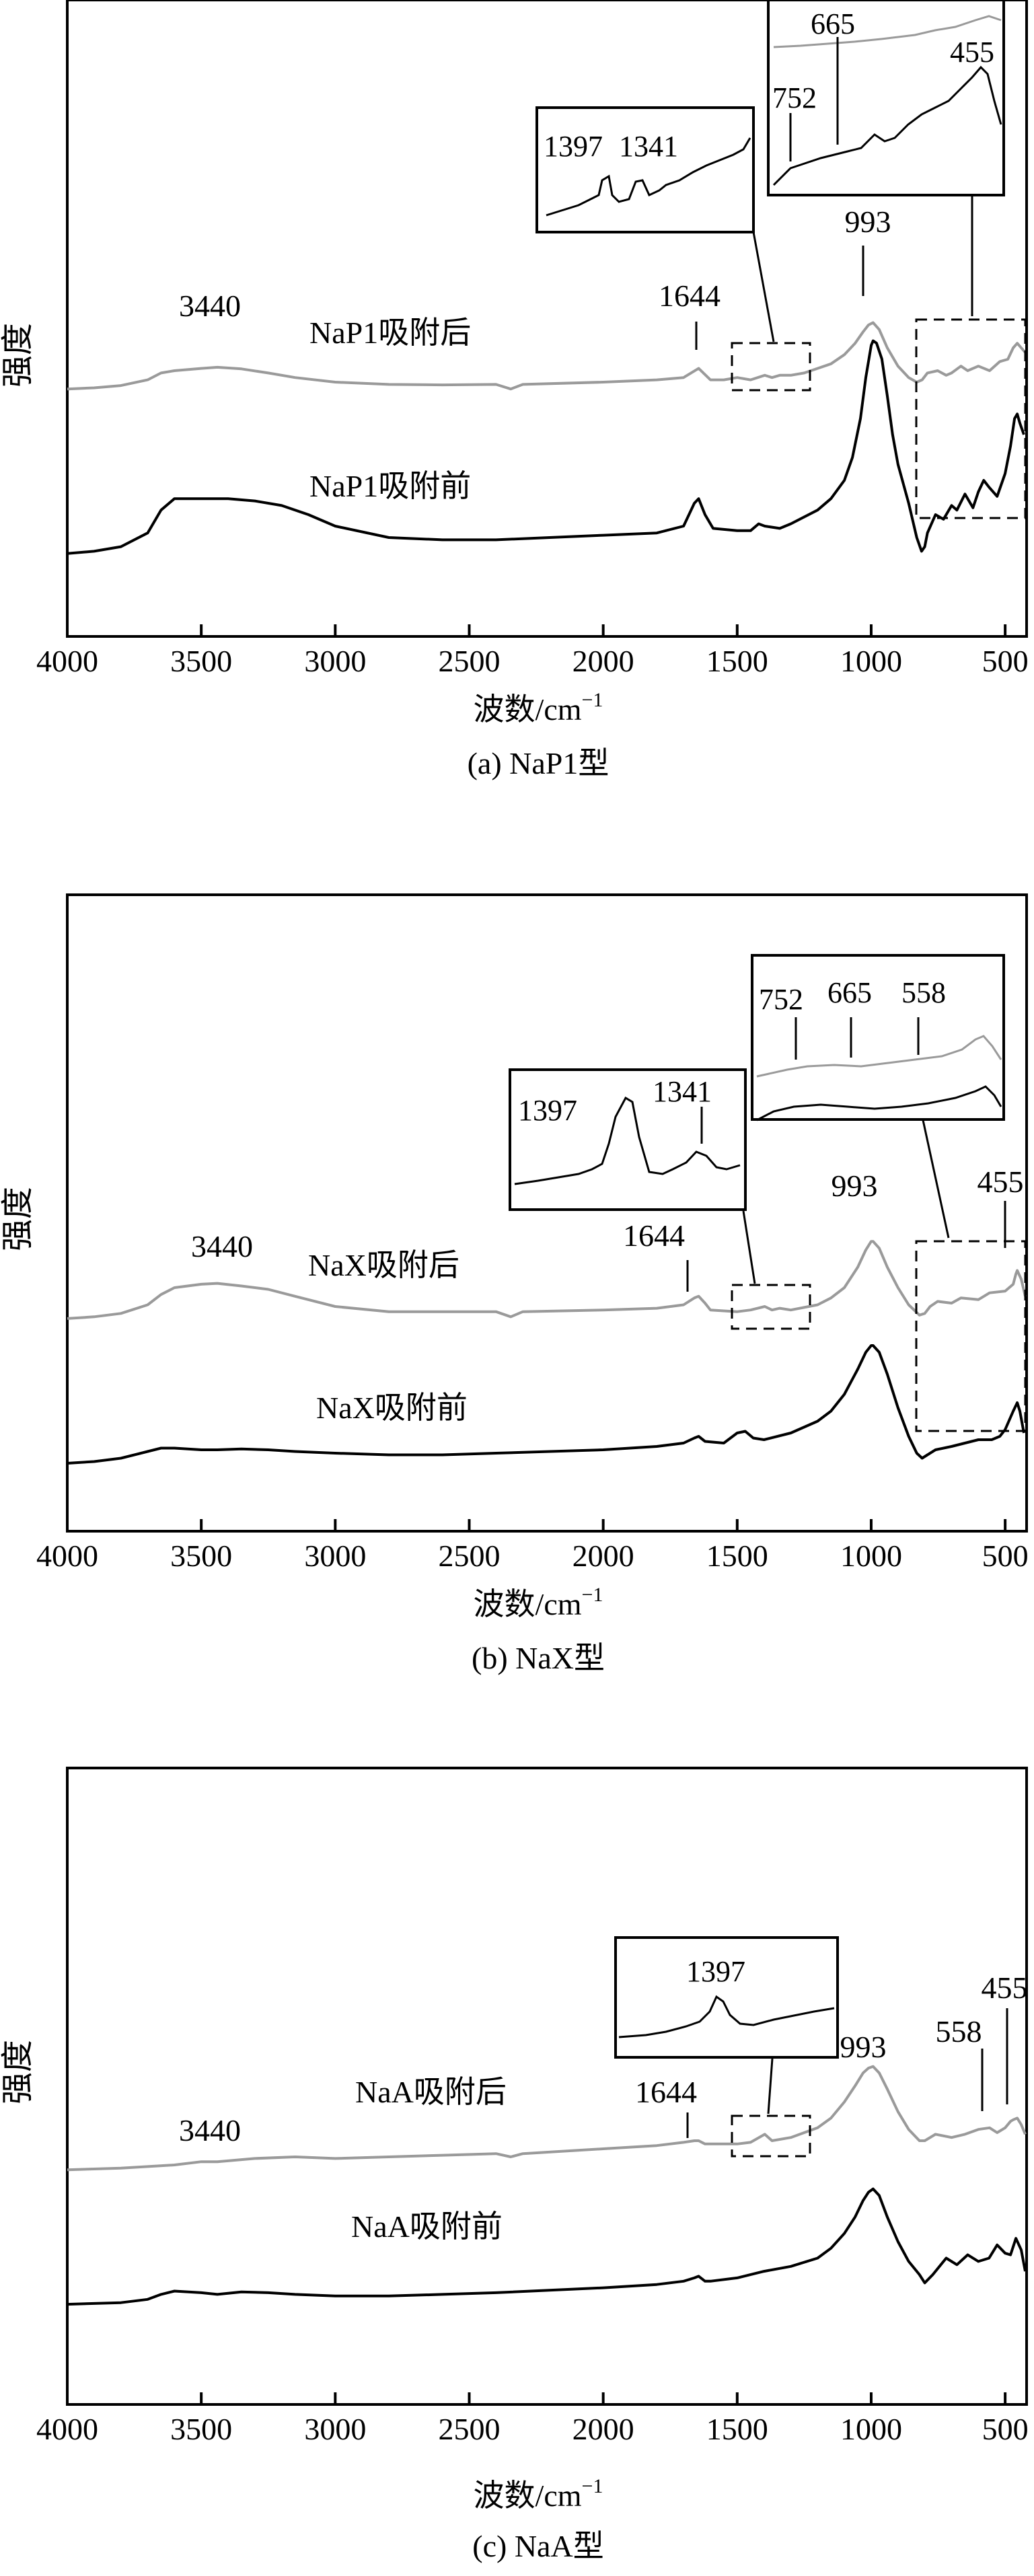 This screenshot has width=1034, height=2576. I want to click on panel-a-series-after-label: NaP1吸附后, so click(390, 333).